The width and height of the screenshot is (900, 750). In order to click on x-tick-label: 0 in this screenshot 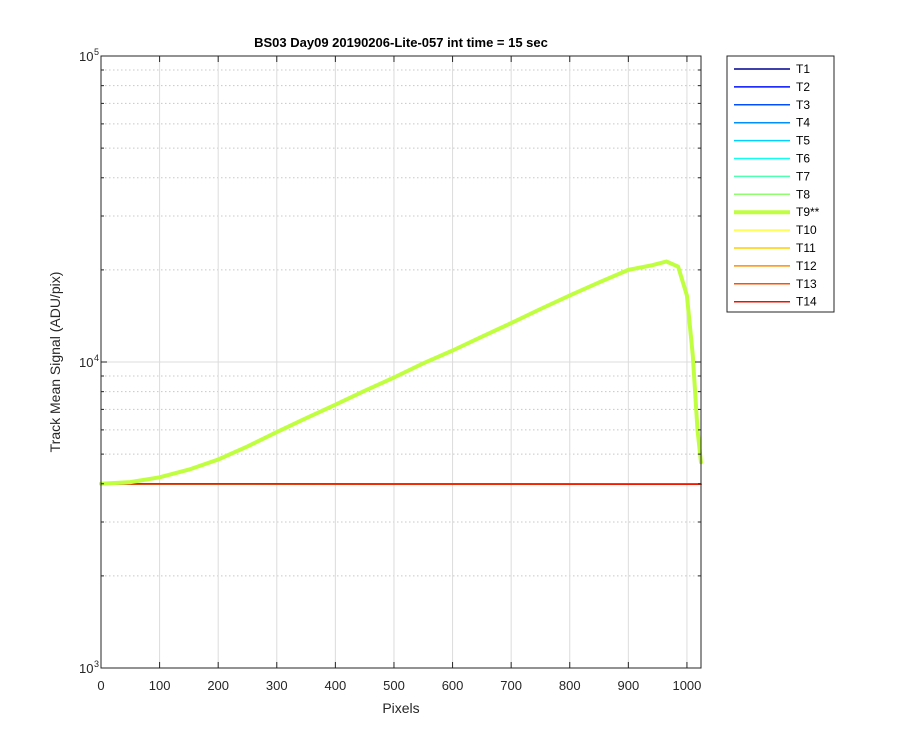, I will do `click(100, 685)`.